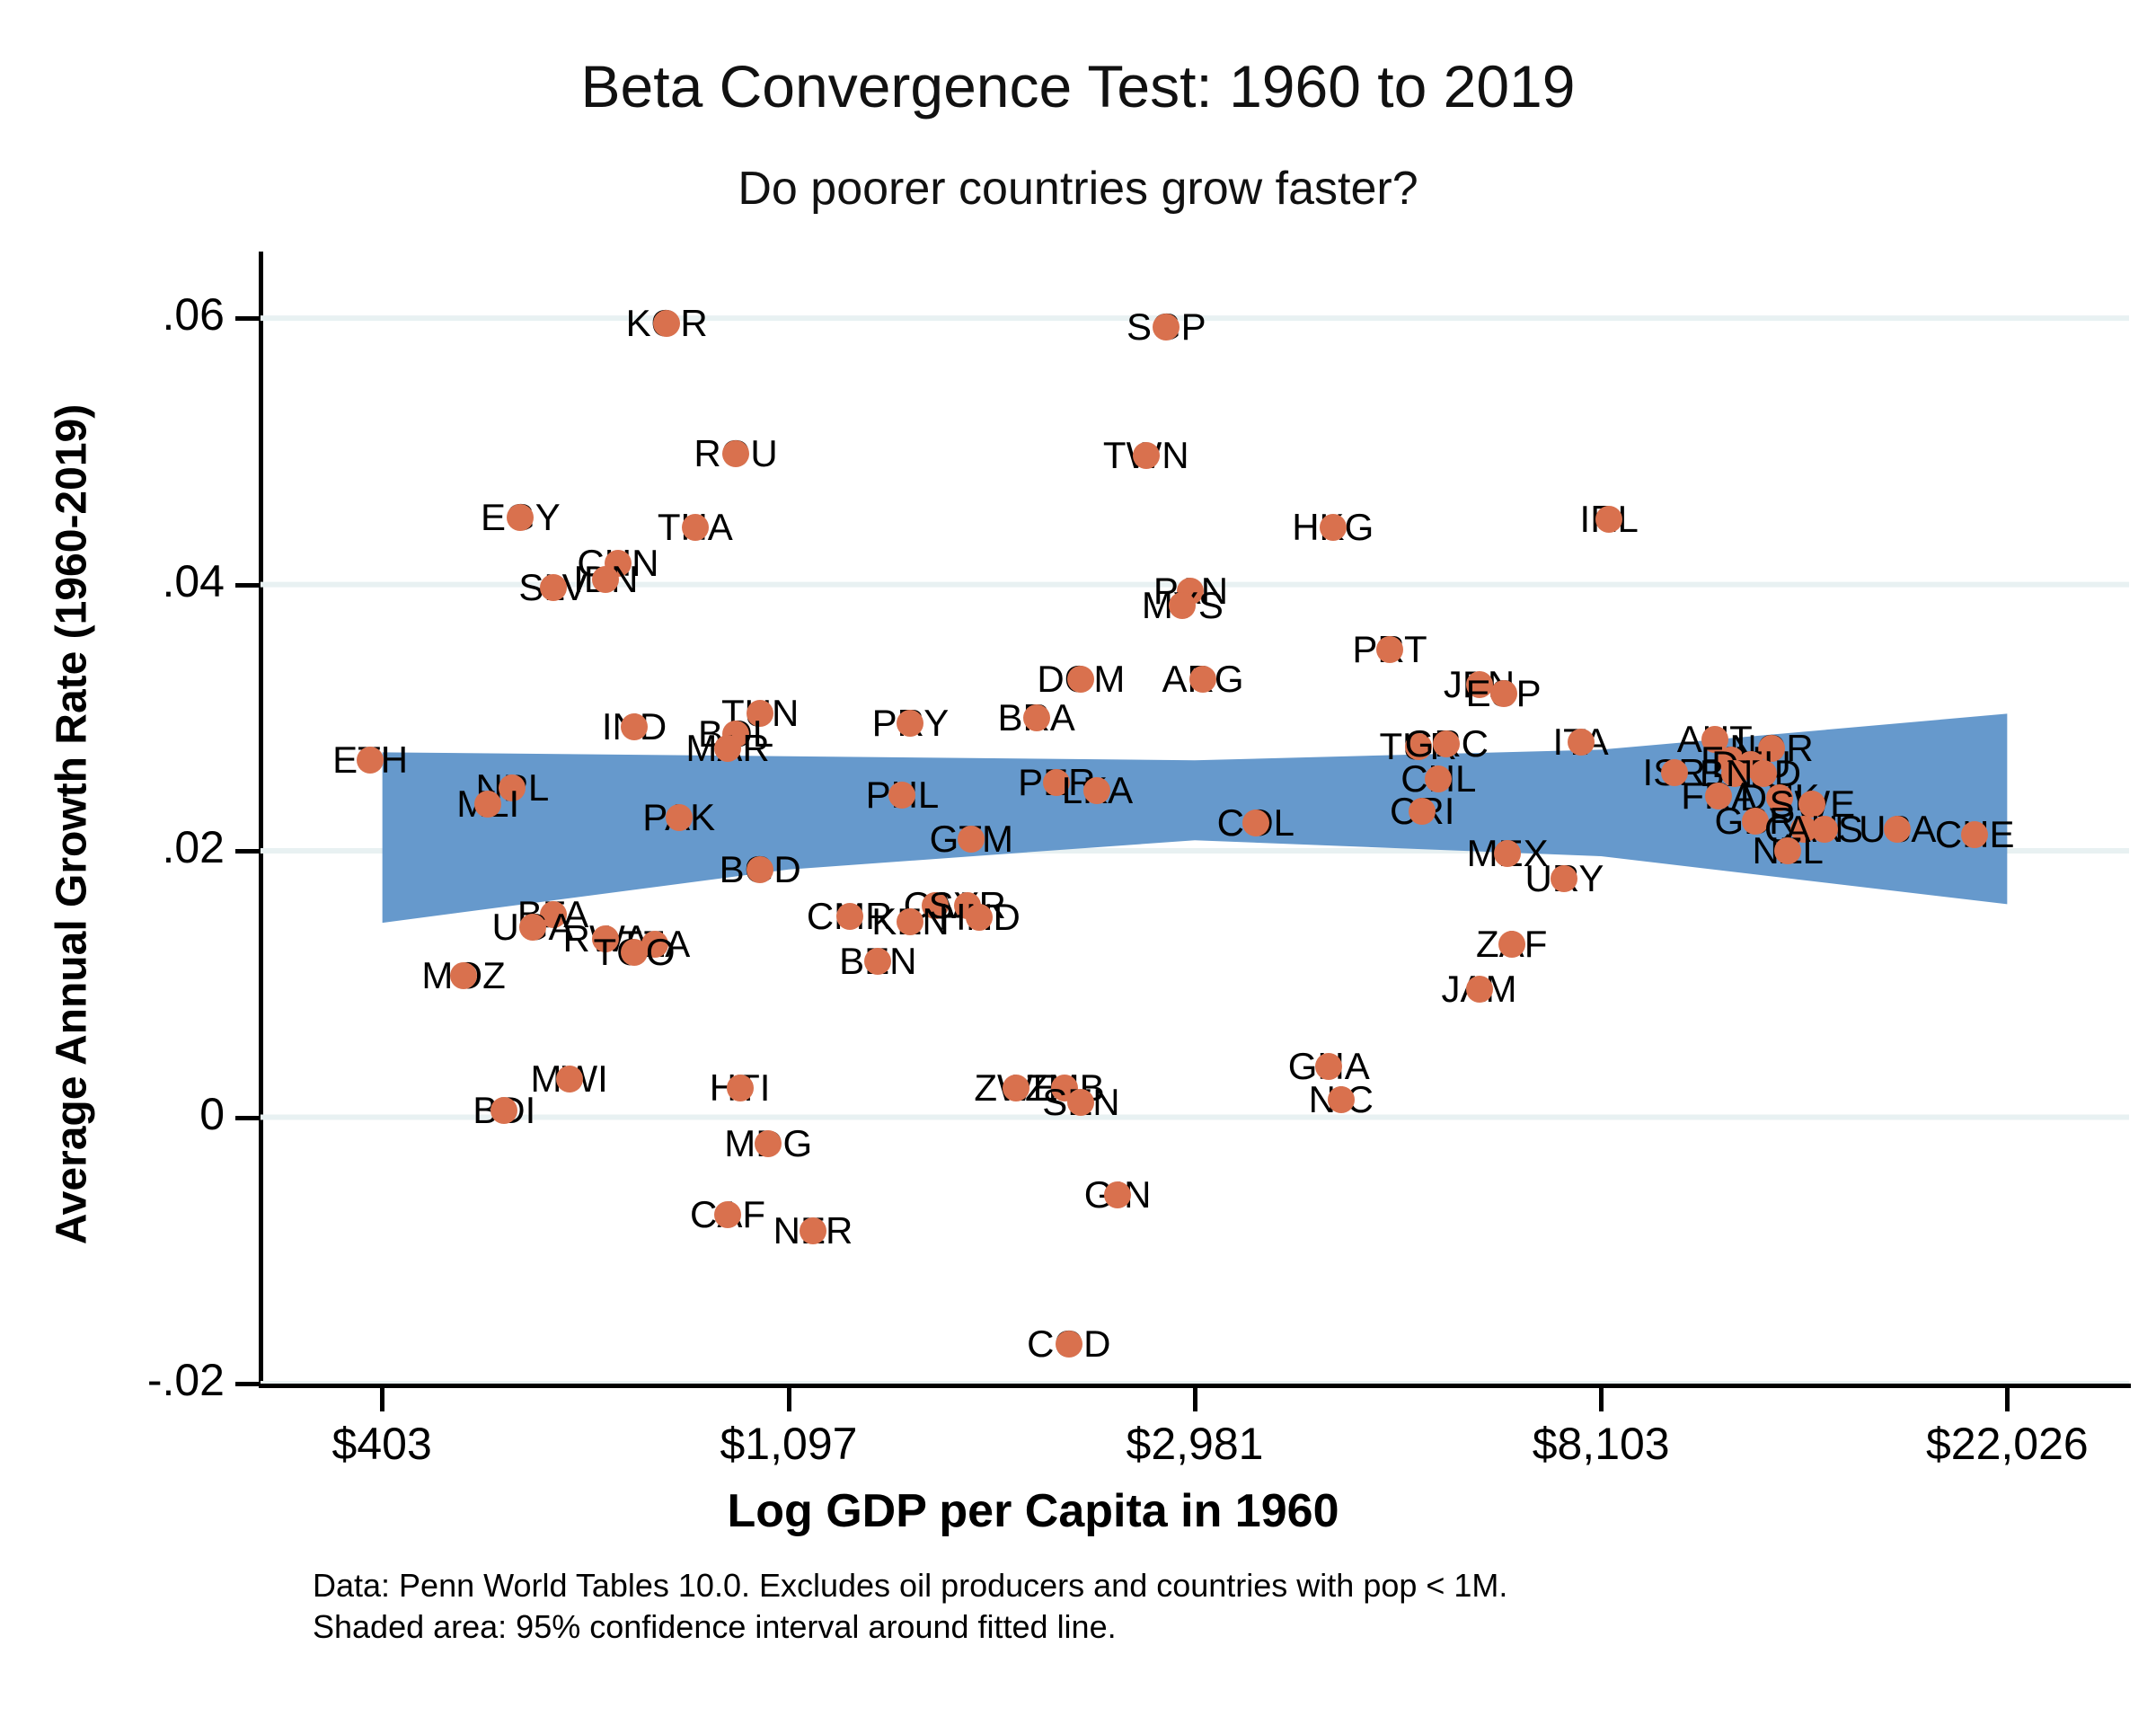  What do you see at coordinates (1195, 1386) in the screenshot?
I see `x-axis-line` at bounding box center [1195, 1386].